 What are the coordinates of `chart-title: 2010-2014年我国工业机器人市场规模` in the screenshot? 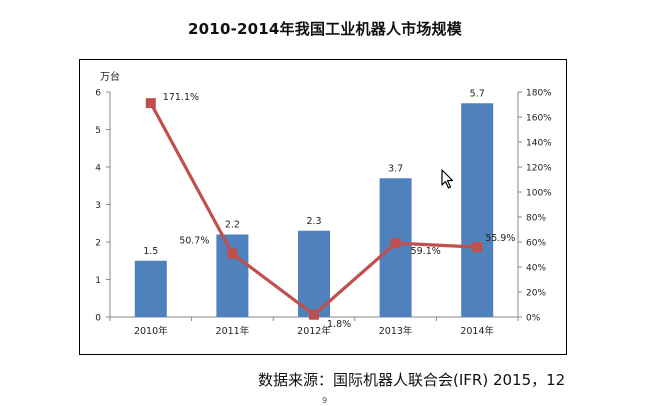 It's located at (325, 29).